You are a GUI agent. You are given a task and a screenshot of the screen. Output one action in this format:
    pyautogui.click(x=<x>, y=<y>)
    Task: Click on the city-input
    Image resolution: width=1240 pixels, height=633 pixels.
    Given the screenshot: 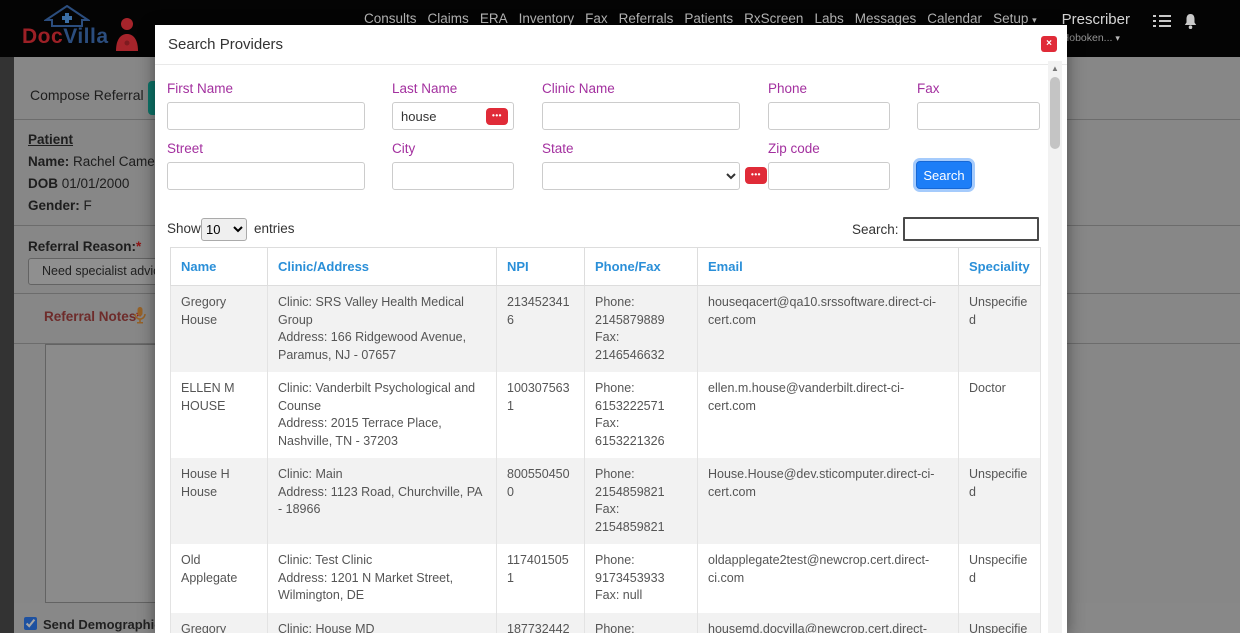 What is the action you would take?
    pyautogui.click(x=453, y=176)
    